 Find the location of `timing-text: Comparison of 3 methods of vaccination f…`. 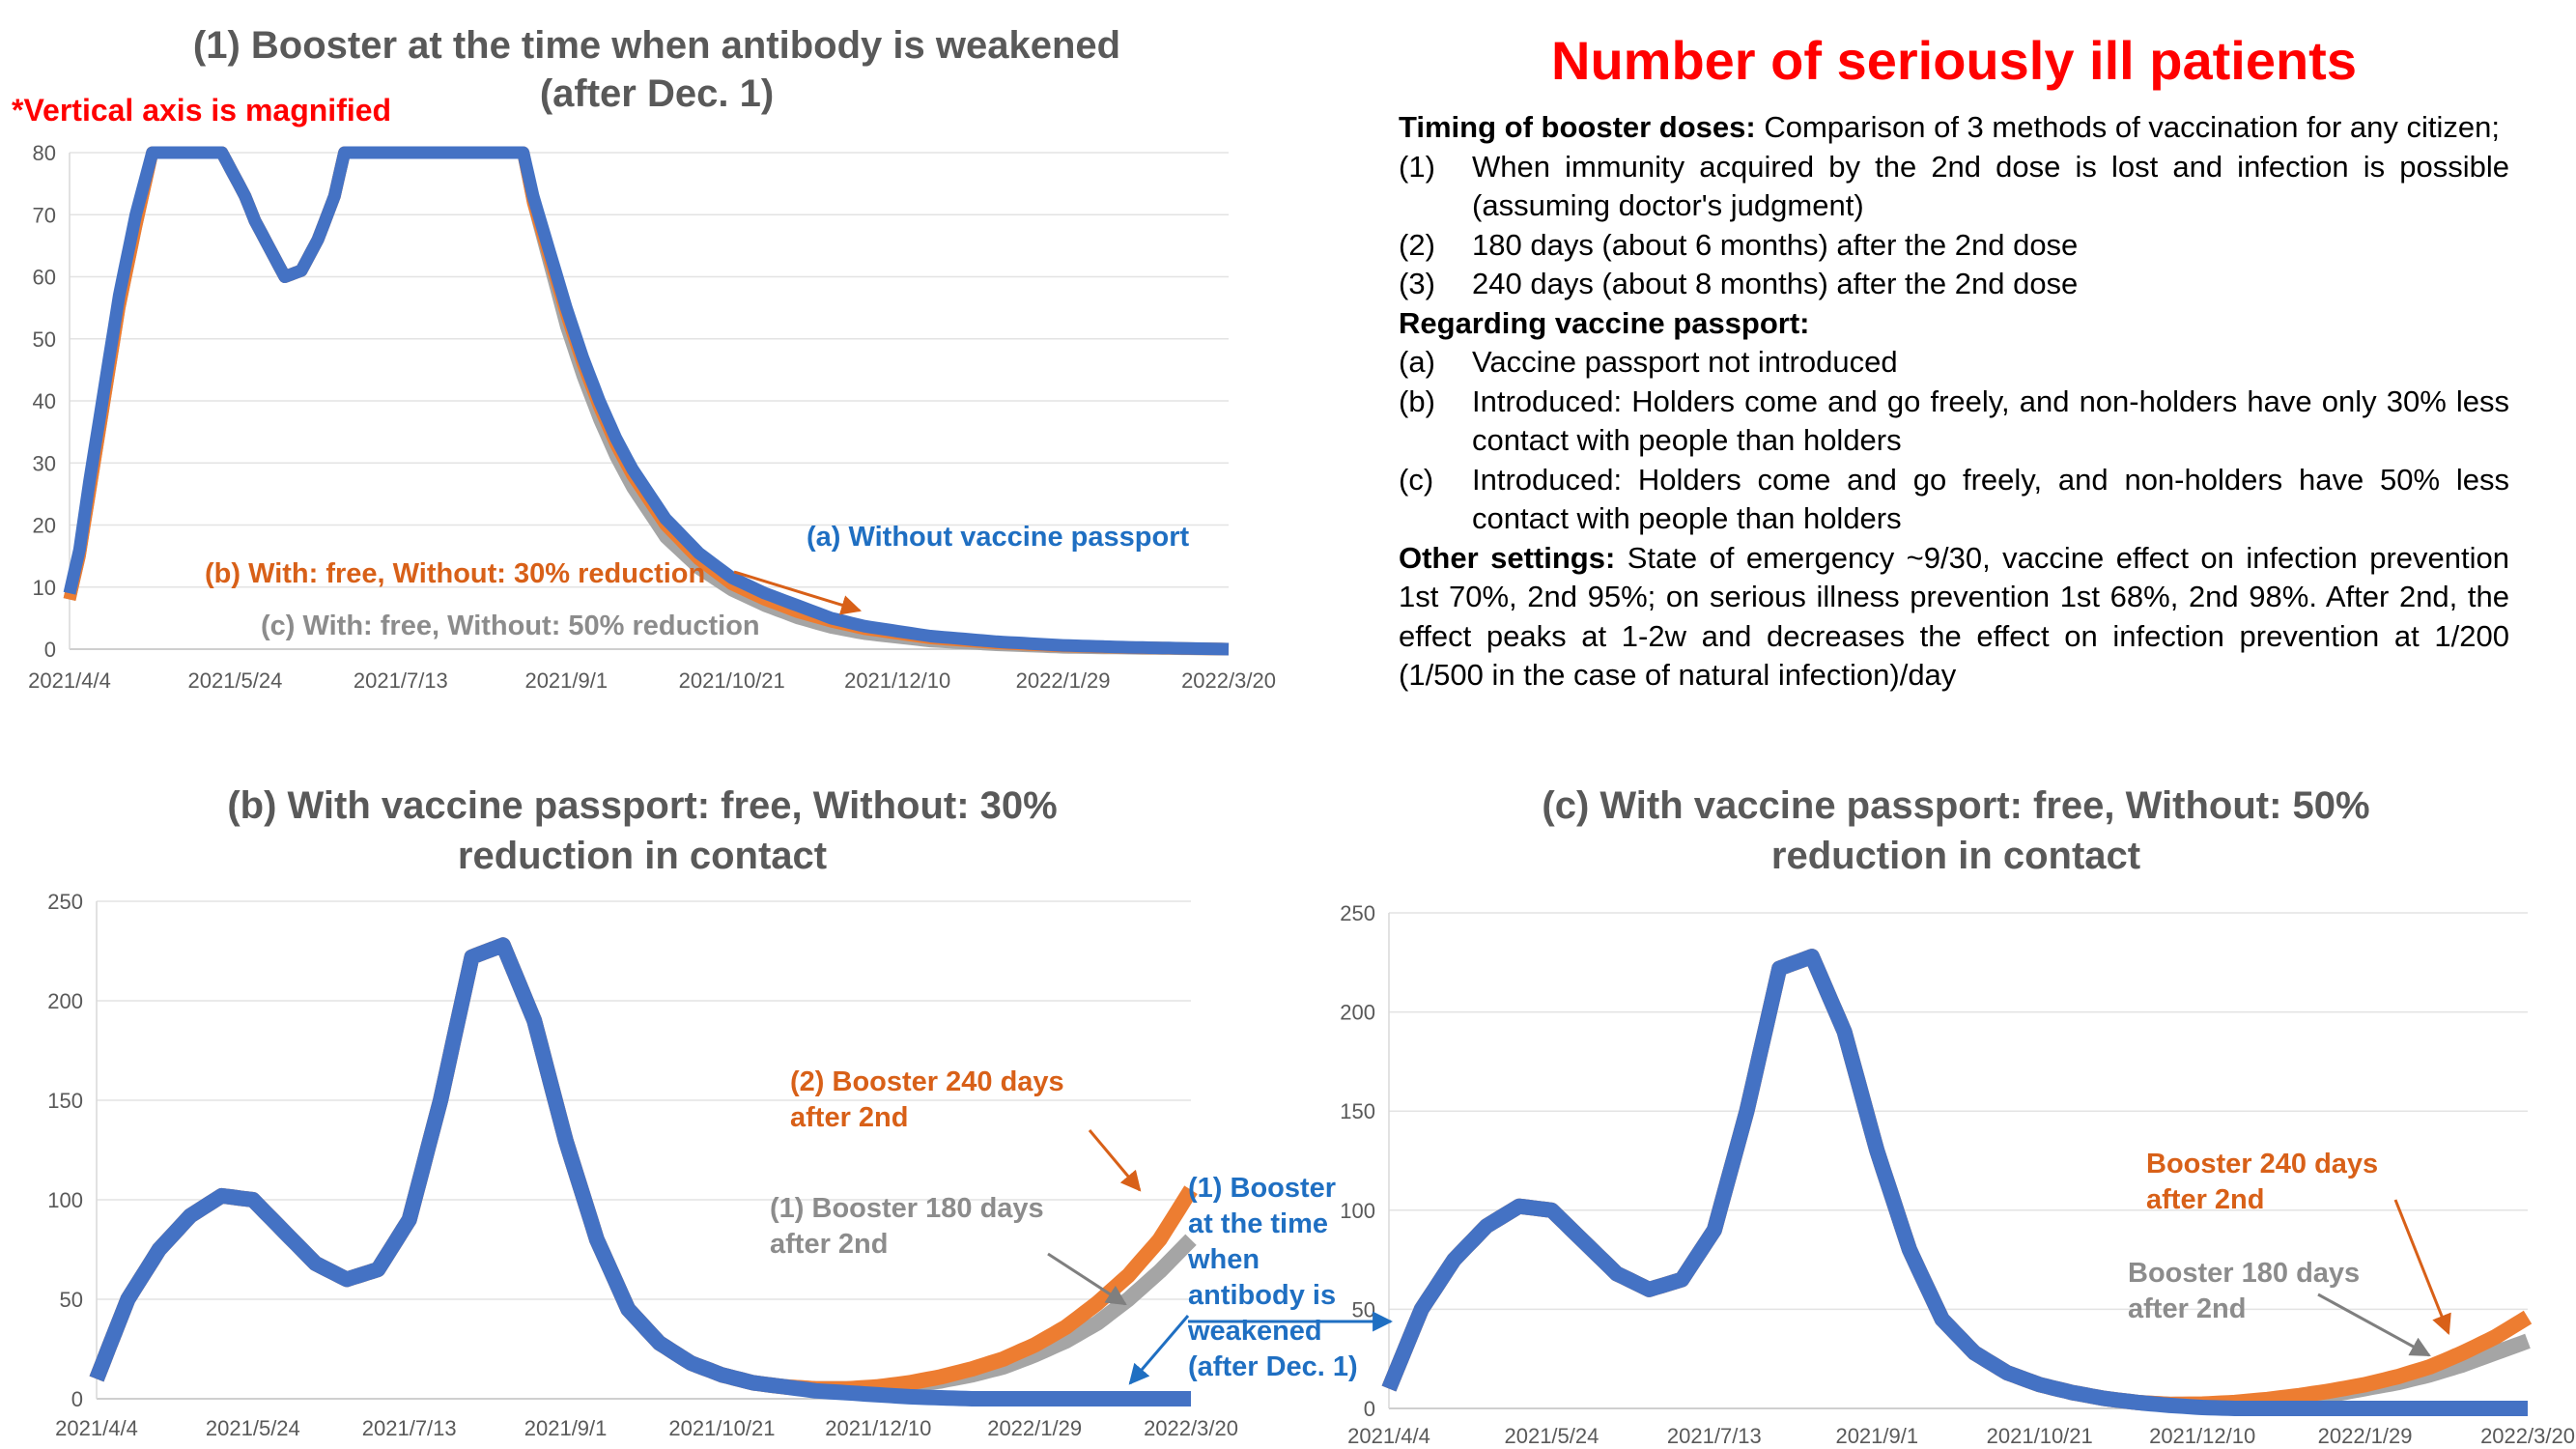

timing-text: Comparison of 3 methods of vaccination f… is located at coordinates (2127, 127).